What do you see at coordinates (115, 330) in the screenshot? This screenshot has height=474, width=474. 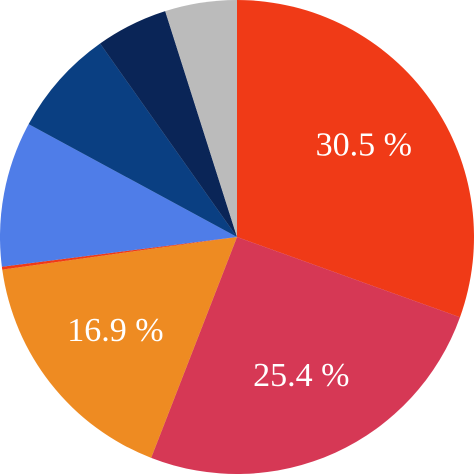 I see `slice-label: 16.9 %` at bounding box center [115, 330].